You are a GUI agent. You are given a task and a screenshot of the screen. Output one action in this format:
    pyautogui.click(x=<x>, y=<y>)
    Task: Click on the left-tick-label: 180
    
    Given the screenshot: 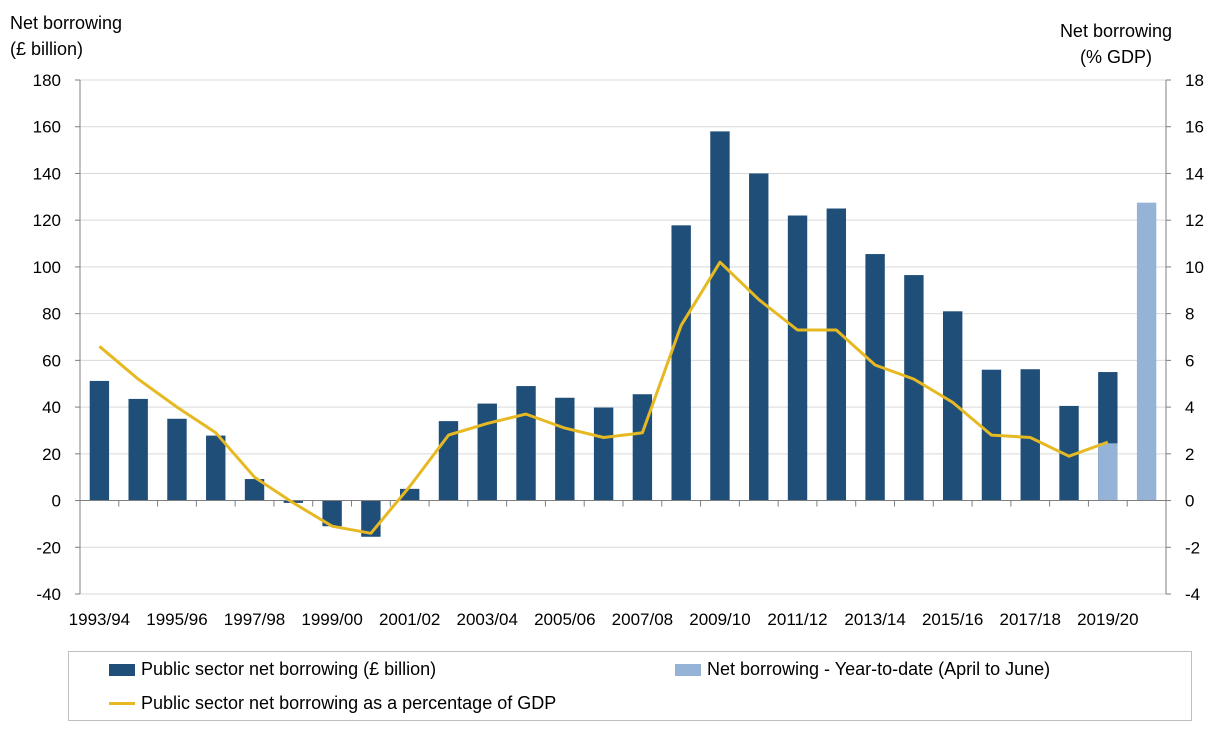 What is the action you would take?
    pyautogui.click(x=47, y=80)
    